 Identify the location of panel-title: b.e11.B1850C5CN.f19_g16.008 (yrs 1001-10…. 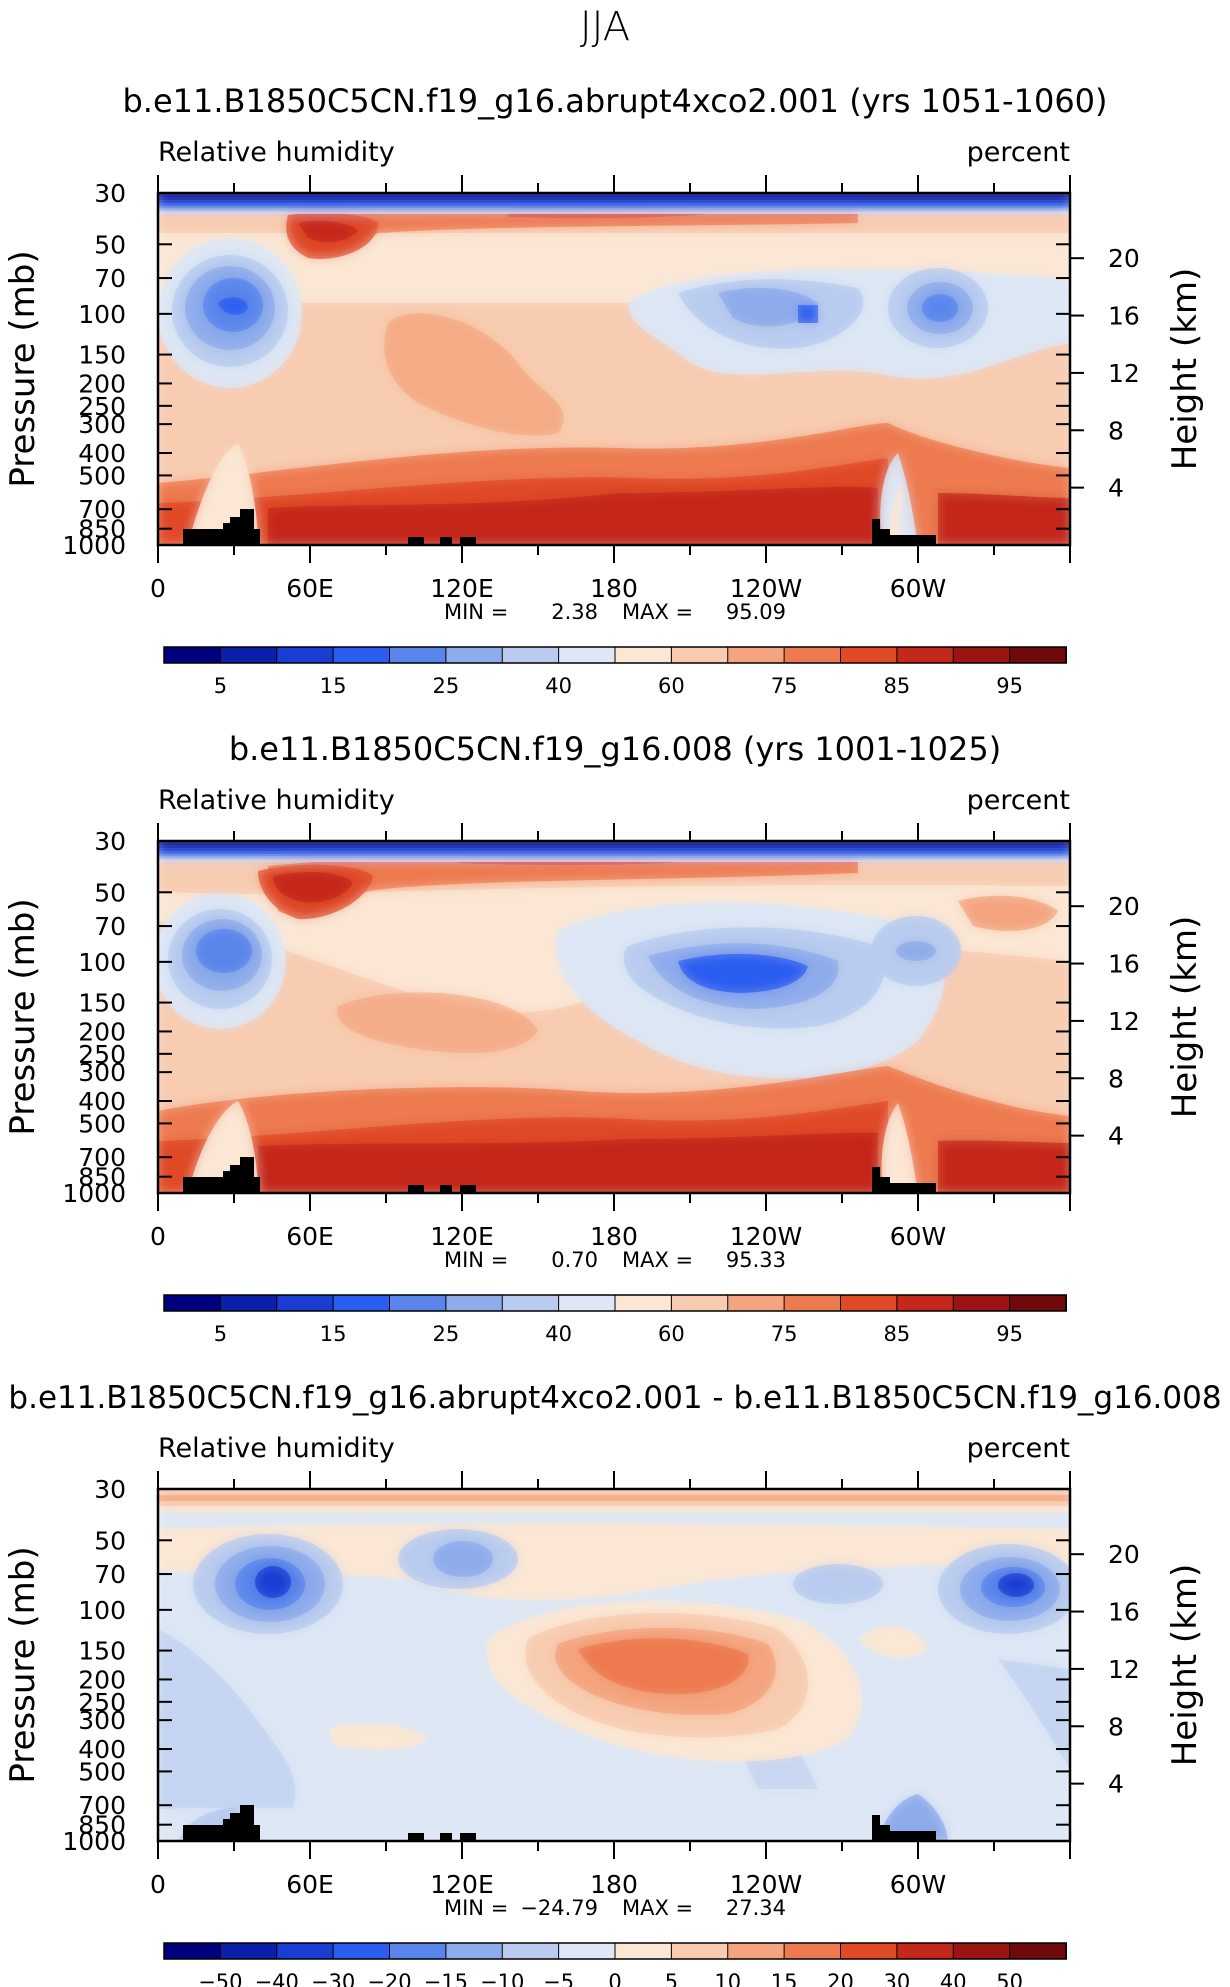
(615, 749).